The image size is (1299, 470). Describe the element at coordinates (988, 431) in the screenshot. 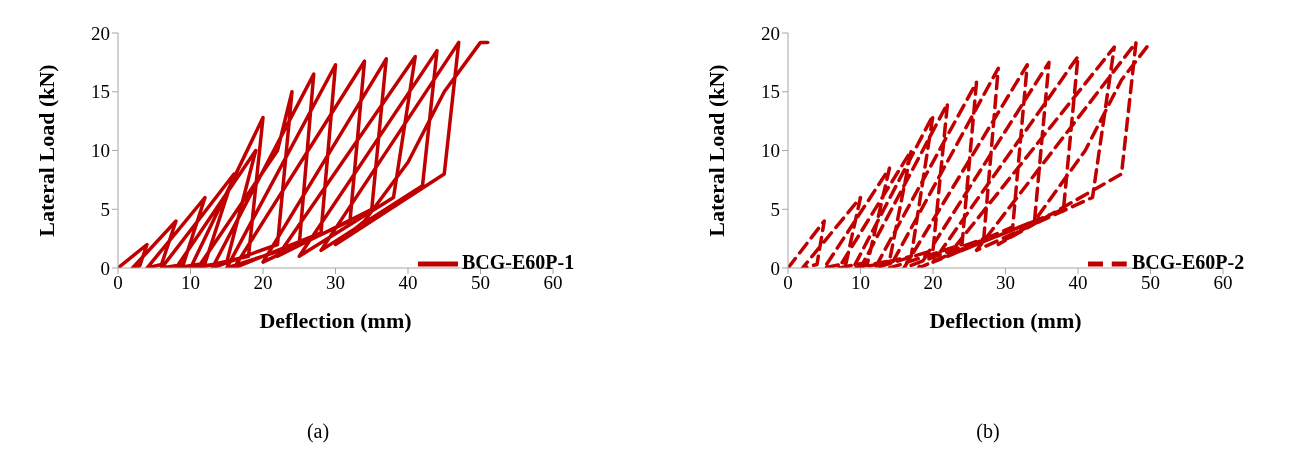

I see `text: (b)` at that location.